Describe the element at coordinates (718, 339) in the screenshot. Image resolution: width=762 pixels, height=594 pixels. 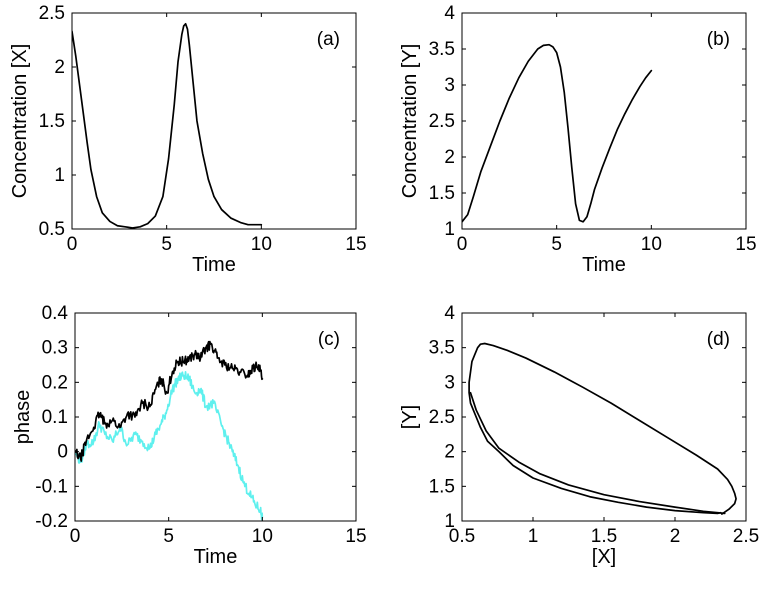
I see `panel-label: (d)` at that location.